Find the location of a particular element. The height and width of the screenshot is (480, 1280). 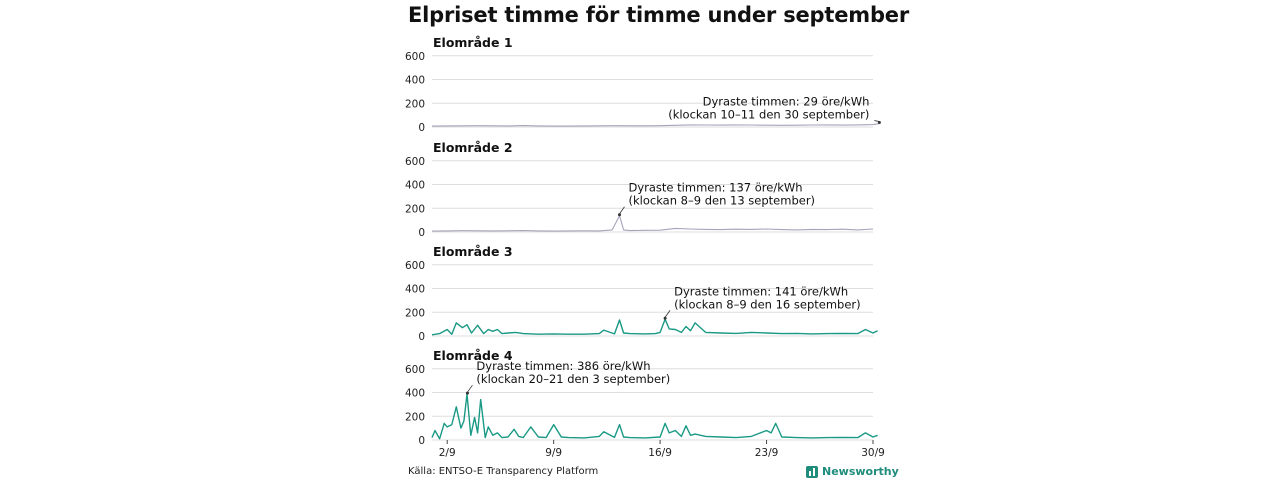

panel-title: Elområde 2 is located at coordinates (473, 147).